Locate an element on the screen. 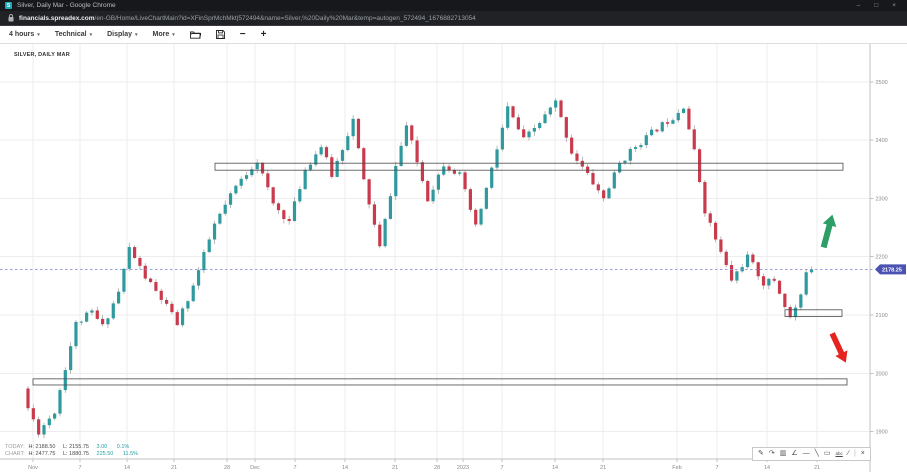 The image size is (907, 472). today-change-pct: 0.1% is located at coordinates (123, 447).